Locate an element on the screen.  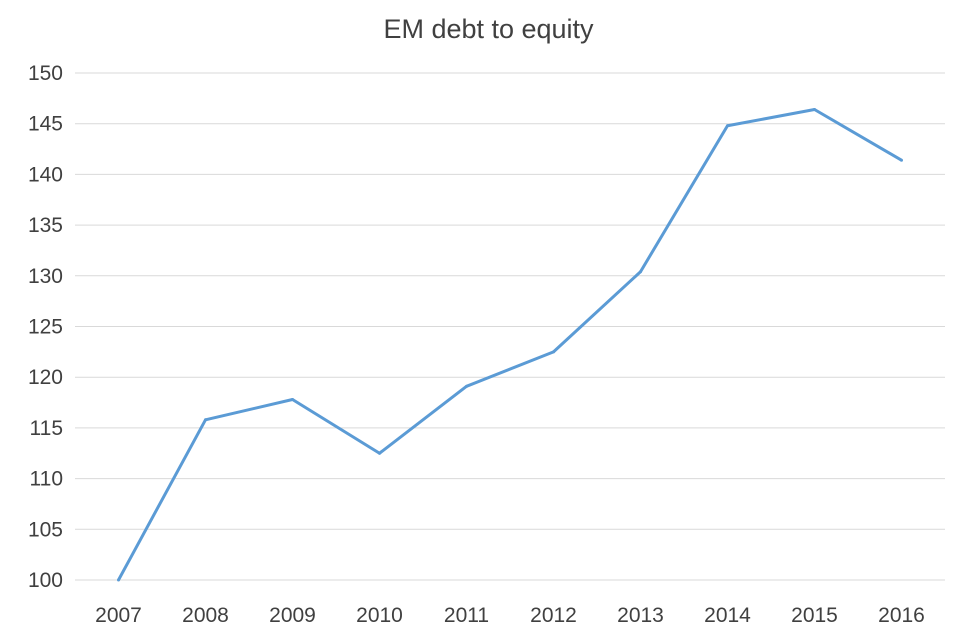
x-tick-label: 2007 is located at coordinates (118, 615).